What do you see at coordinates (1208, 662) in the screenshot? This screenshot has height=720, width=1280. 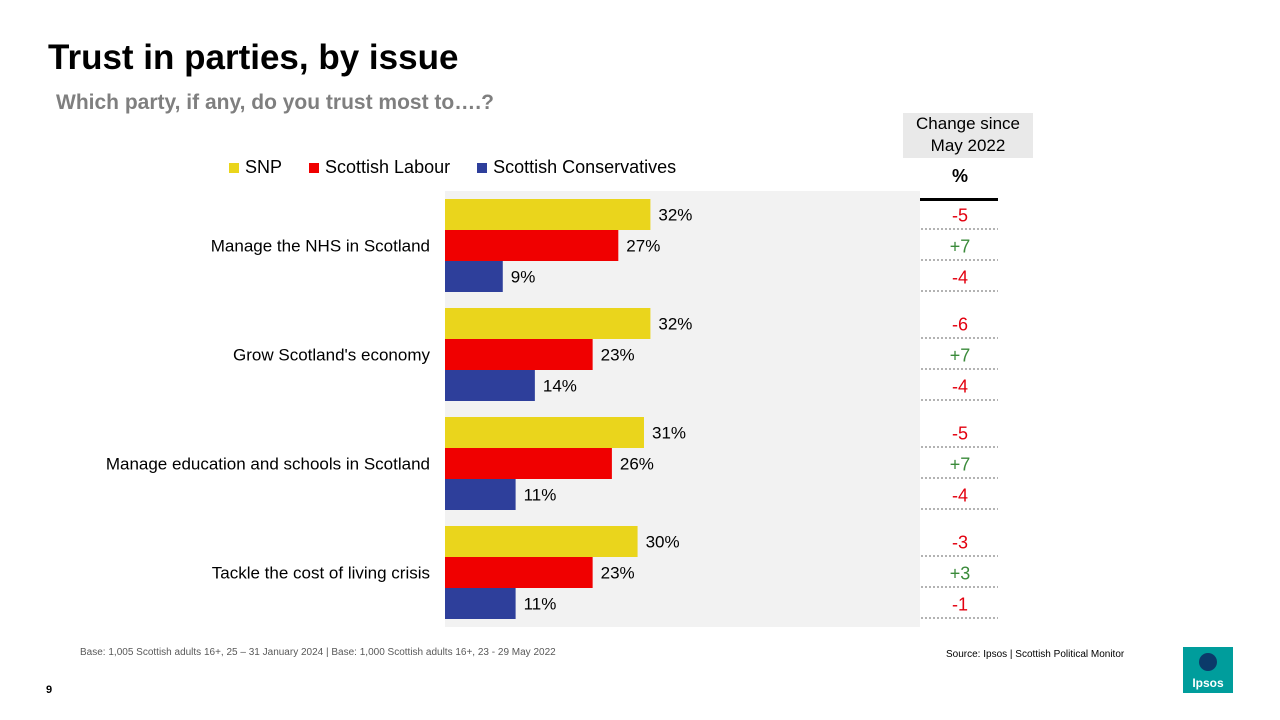 I see `ipsos-logo-mark` at bounding box center [1208, 662].